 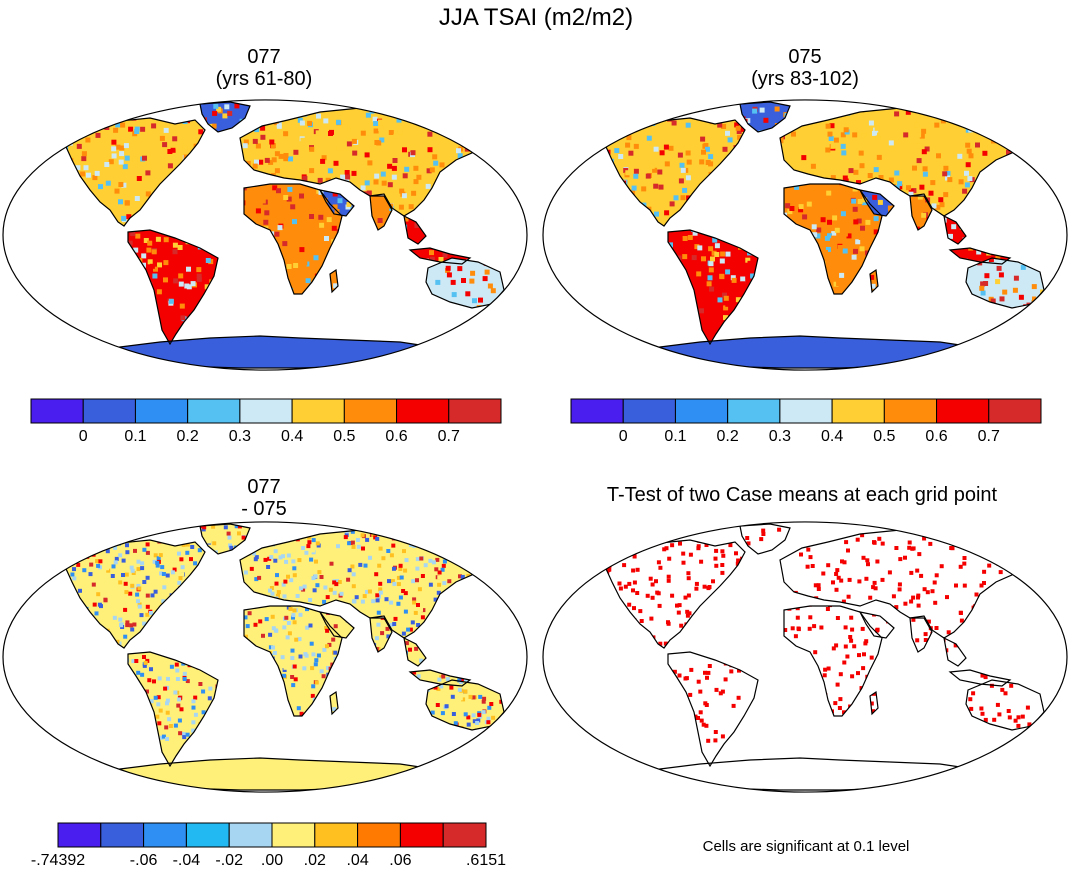 What do you see at coordinates (143, 860) in the screenshot?
I see `colorbar-tick-label: -.06` at bounding box center [143, 860].